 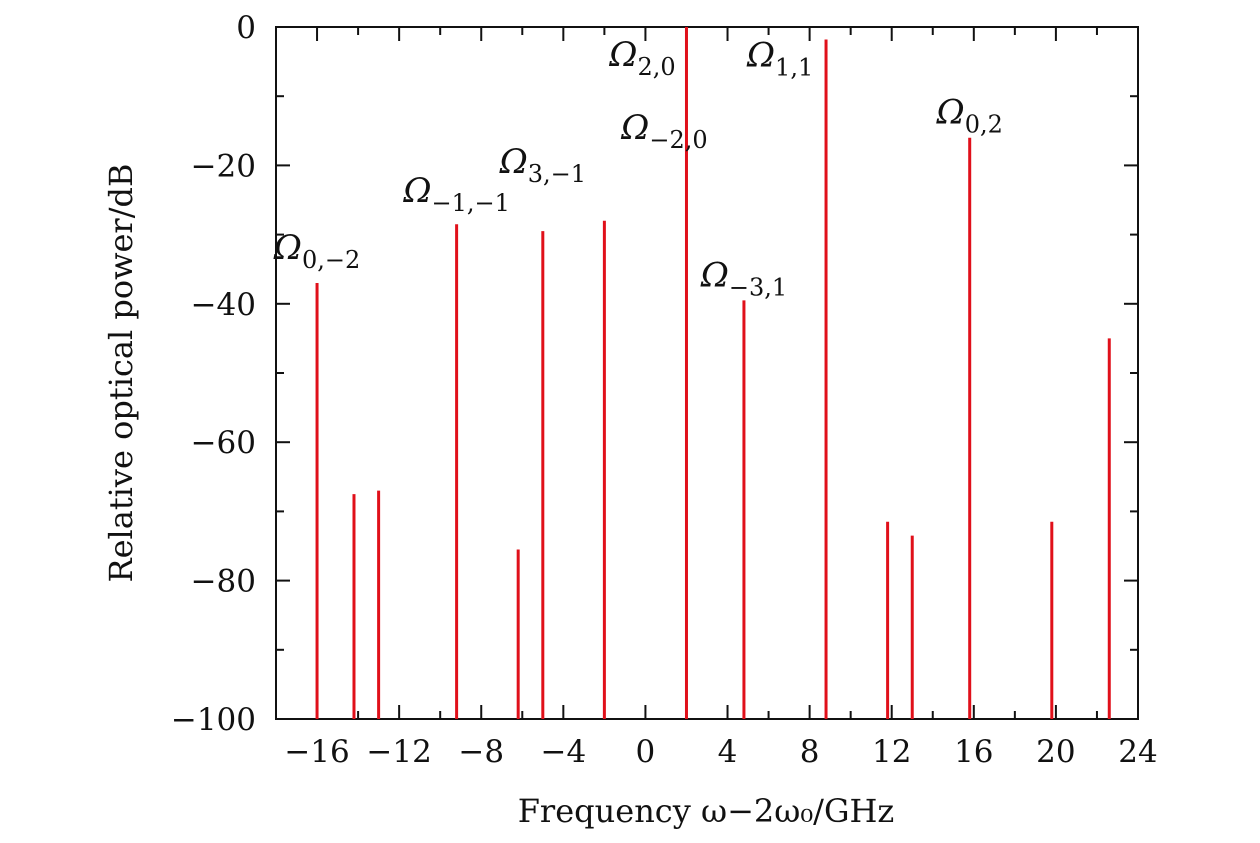 What do you see at coordinates (223, 443) in the screenshot?
I see `y-tick-label: −60` at bounding box center [223, 443].